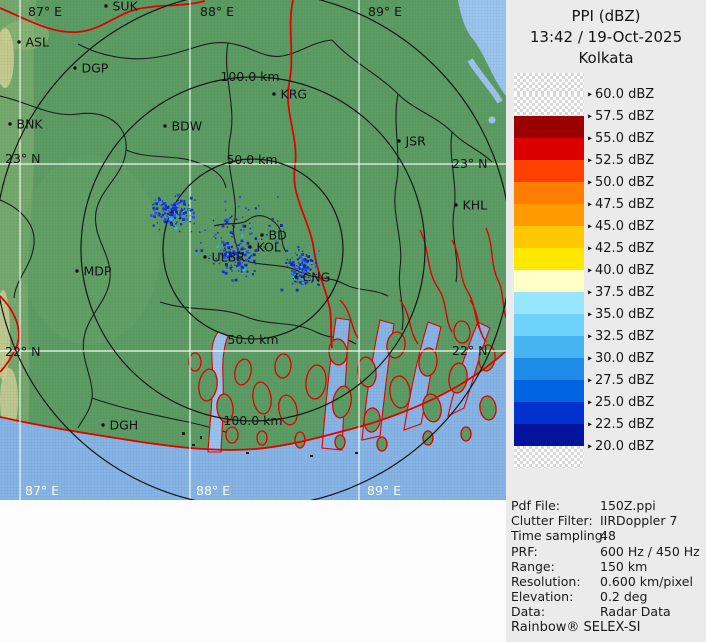 Image resolution: width=706 pixels, height=642 pixels. I want to click on city-label-DGH: DGH, so click(124, 425).